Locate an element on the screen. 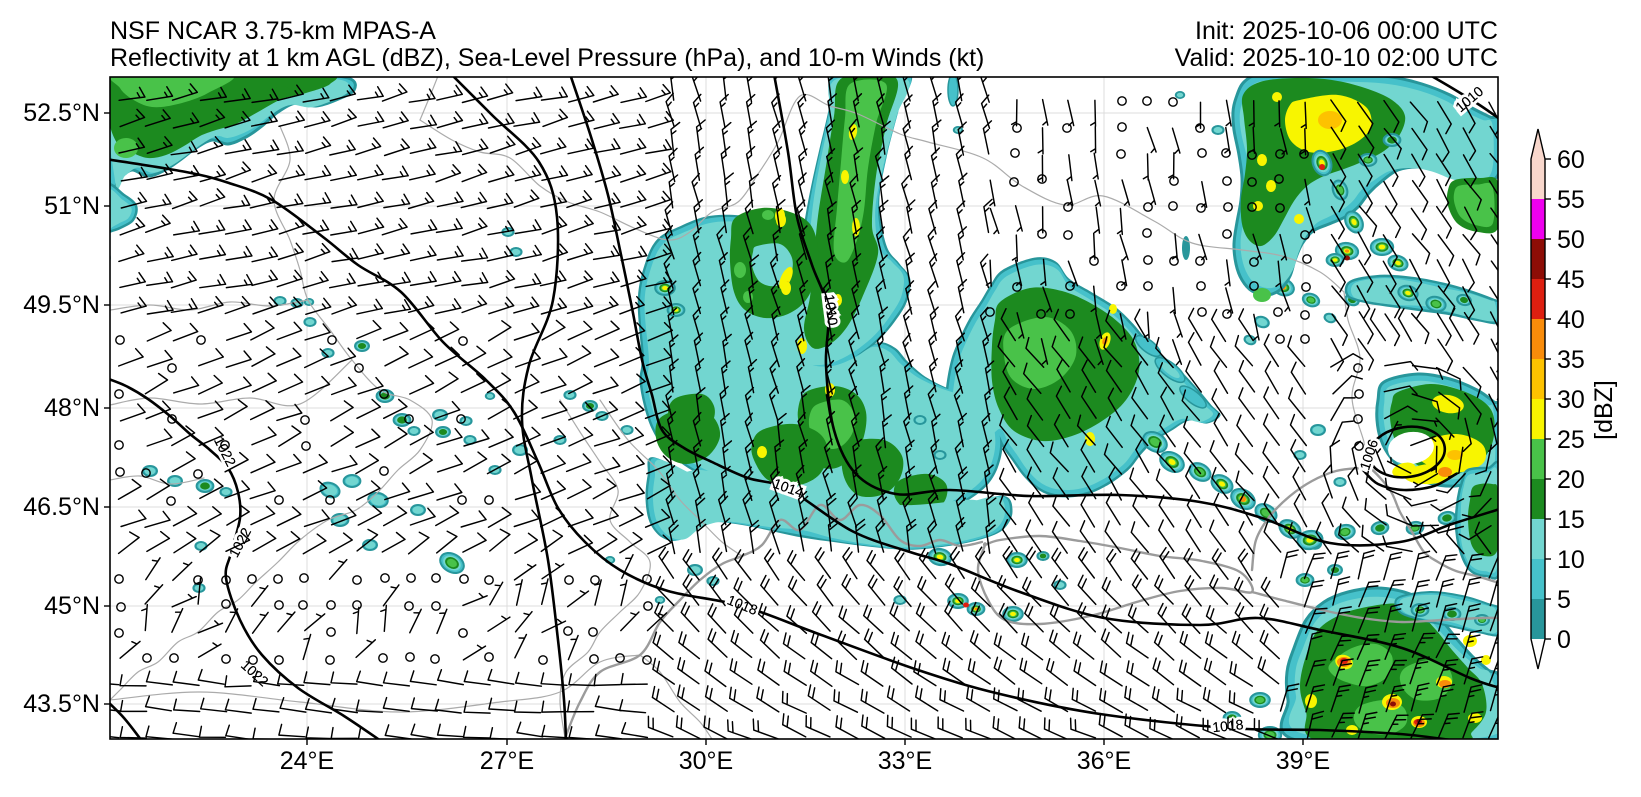  svg-text: 40 is located at coordinates (1571, 320).